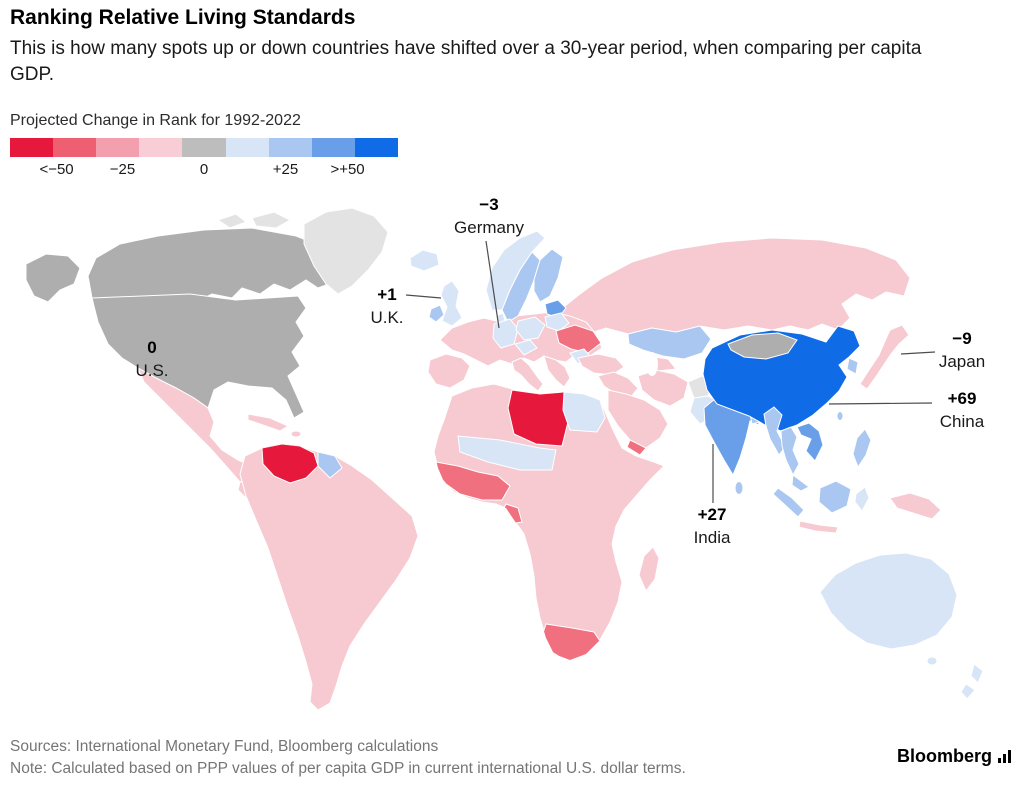  Describe the element at coordinates (557, 371) in the screenshot. I see `region-balkans` at that location.